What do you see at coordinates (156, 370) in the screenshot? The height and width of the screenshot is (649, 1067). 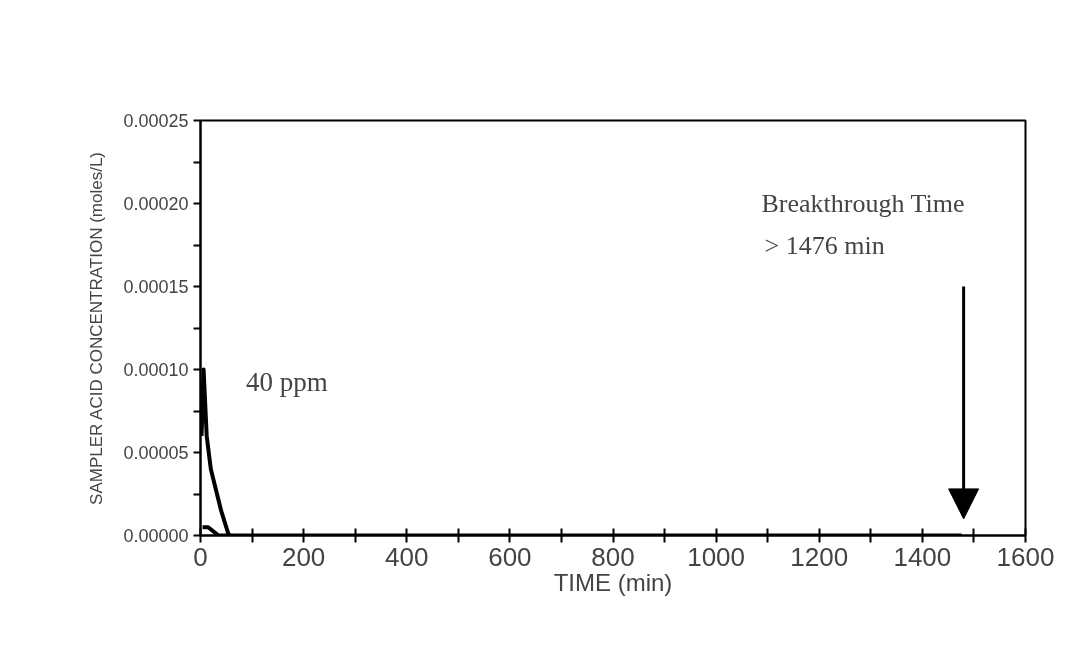 I see `y-tick-label: 0.00010` at bounding box center [156, 370].